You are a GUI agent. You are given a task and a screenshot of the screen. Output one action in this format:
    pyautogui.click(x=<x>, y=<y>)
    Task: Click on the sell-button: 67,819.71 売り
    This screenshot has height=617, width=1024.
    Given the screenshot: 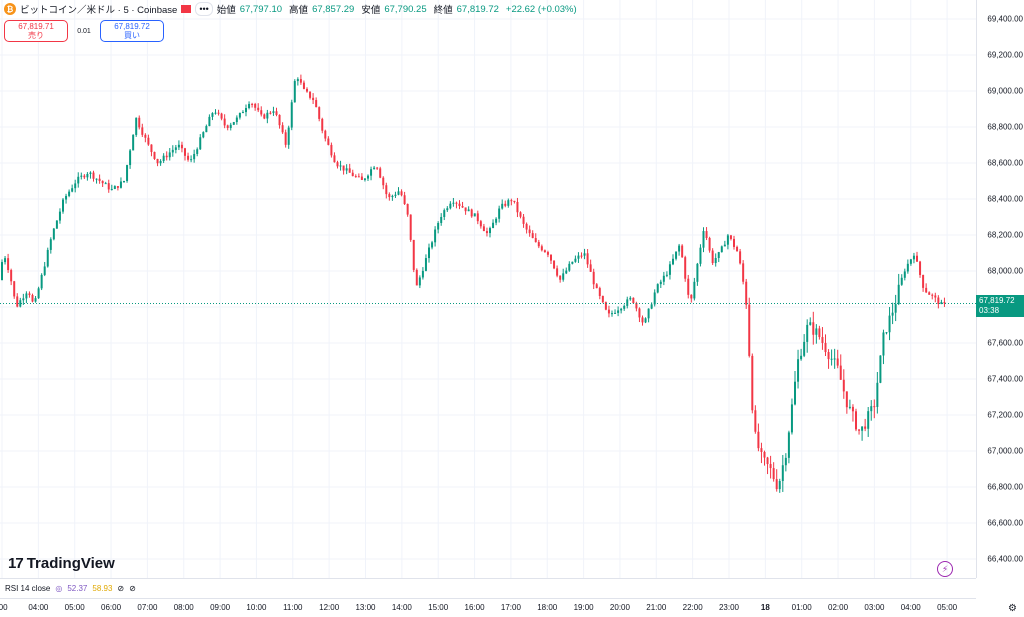 What is the action you would take?
    pyautogui.click(x=36, y=31)
    